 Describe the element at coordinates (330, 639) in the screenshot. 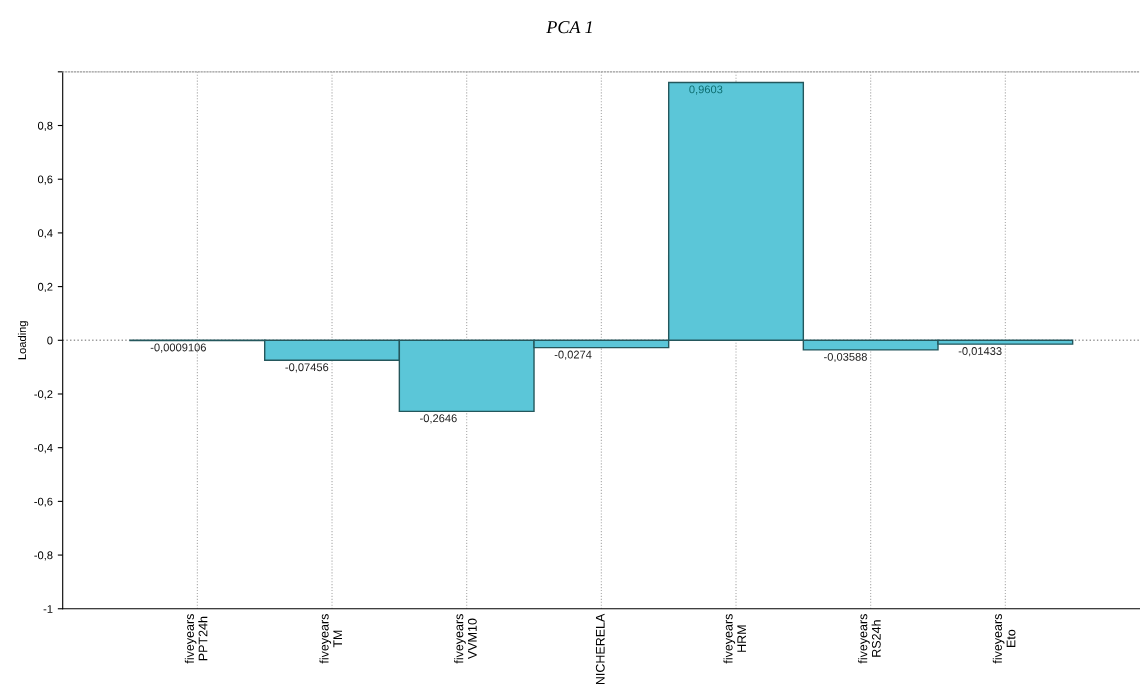

I see `x-tick-label: fiveyears TM` at that location.